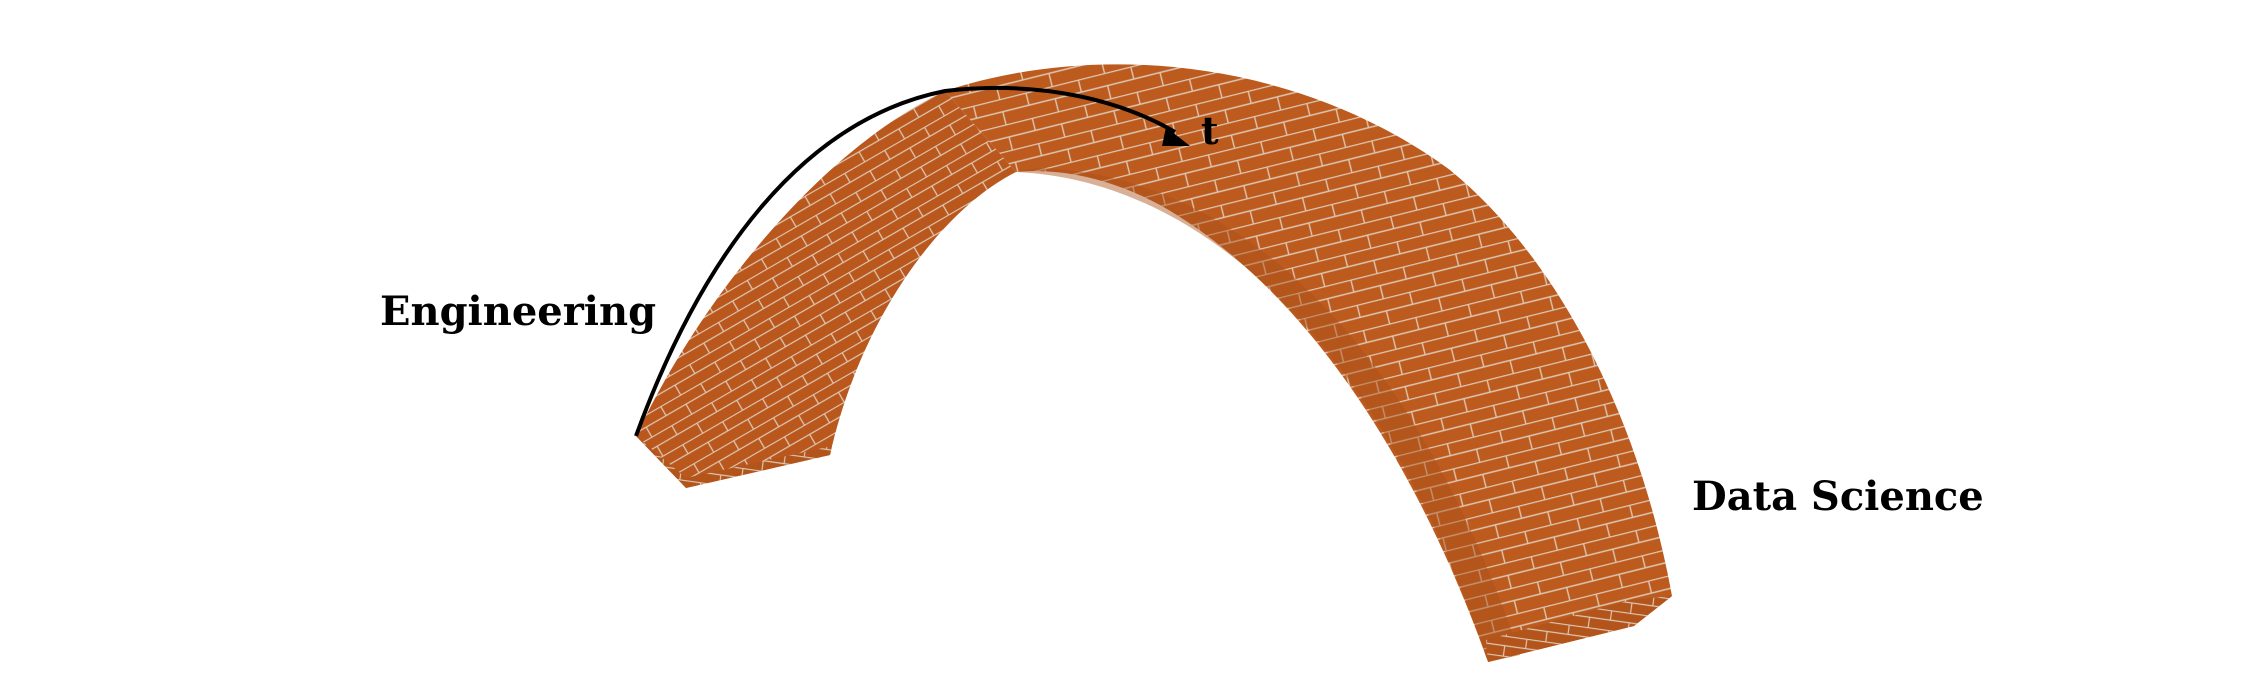 The height and width of the screenshot is (694, 2254). I want to click on arch-underside-left, so click(826, 289).